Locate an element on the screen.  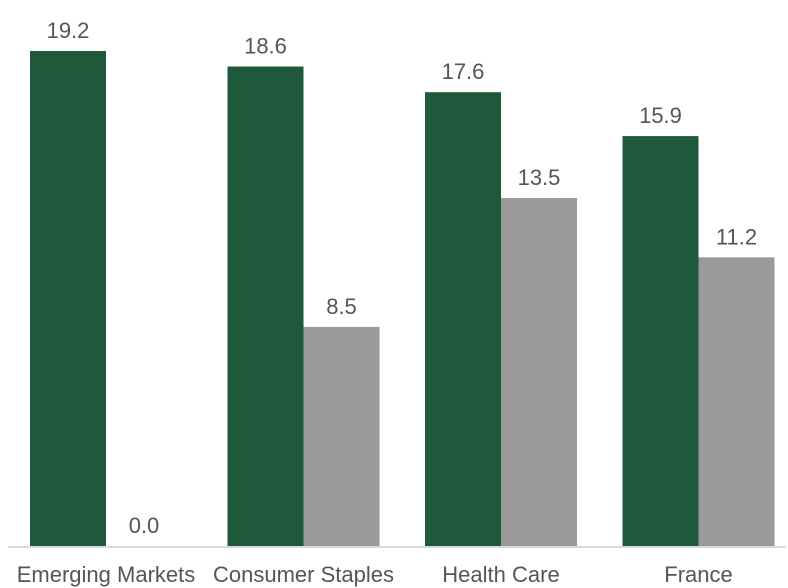
category-label-0: Emerging Markets is located at coordinates (106, 574).